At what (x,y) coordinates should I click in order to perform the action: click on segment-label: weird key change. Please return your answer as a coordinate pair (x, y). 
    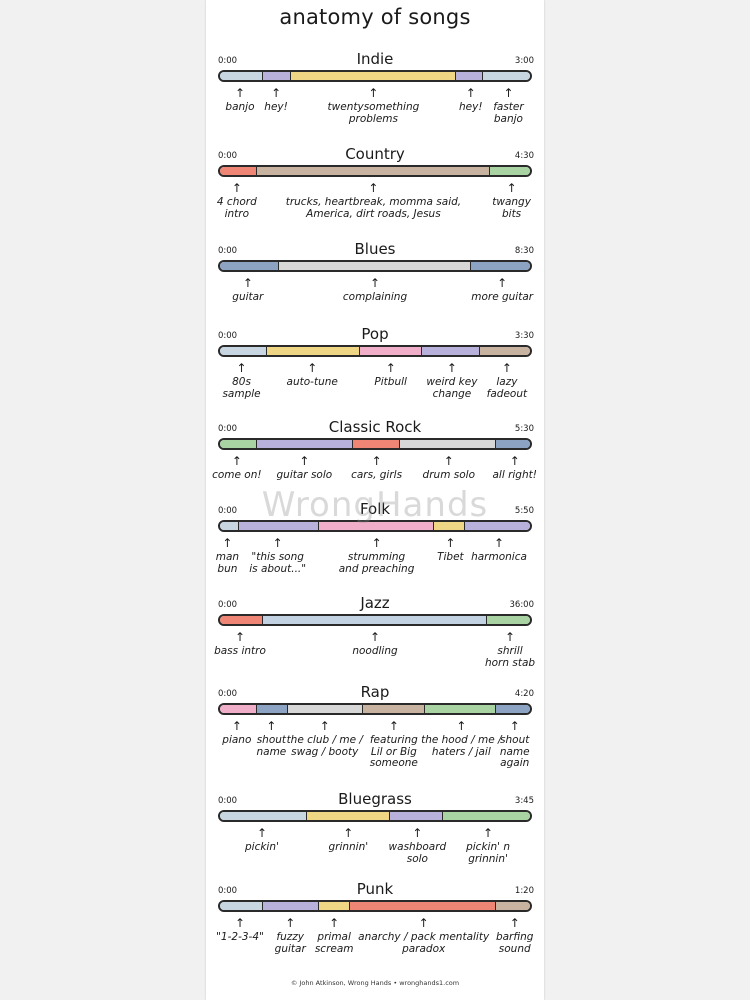
    Looking at the image, I should click on (452, 388).